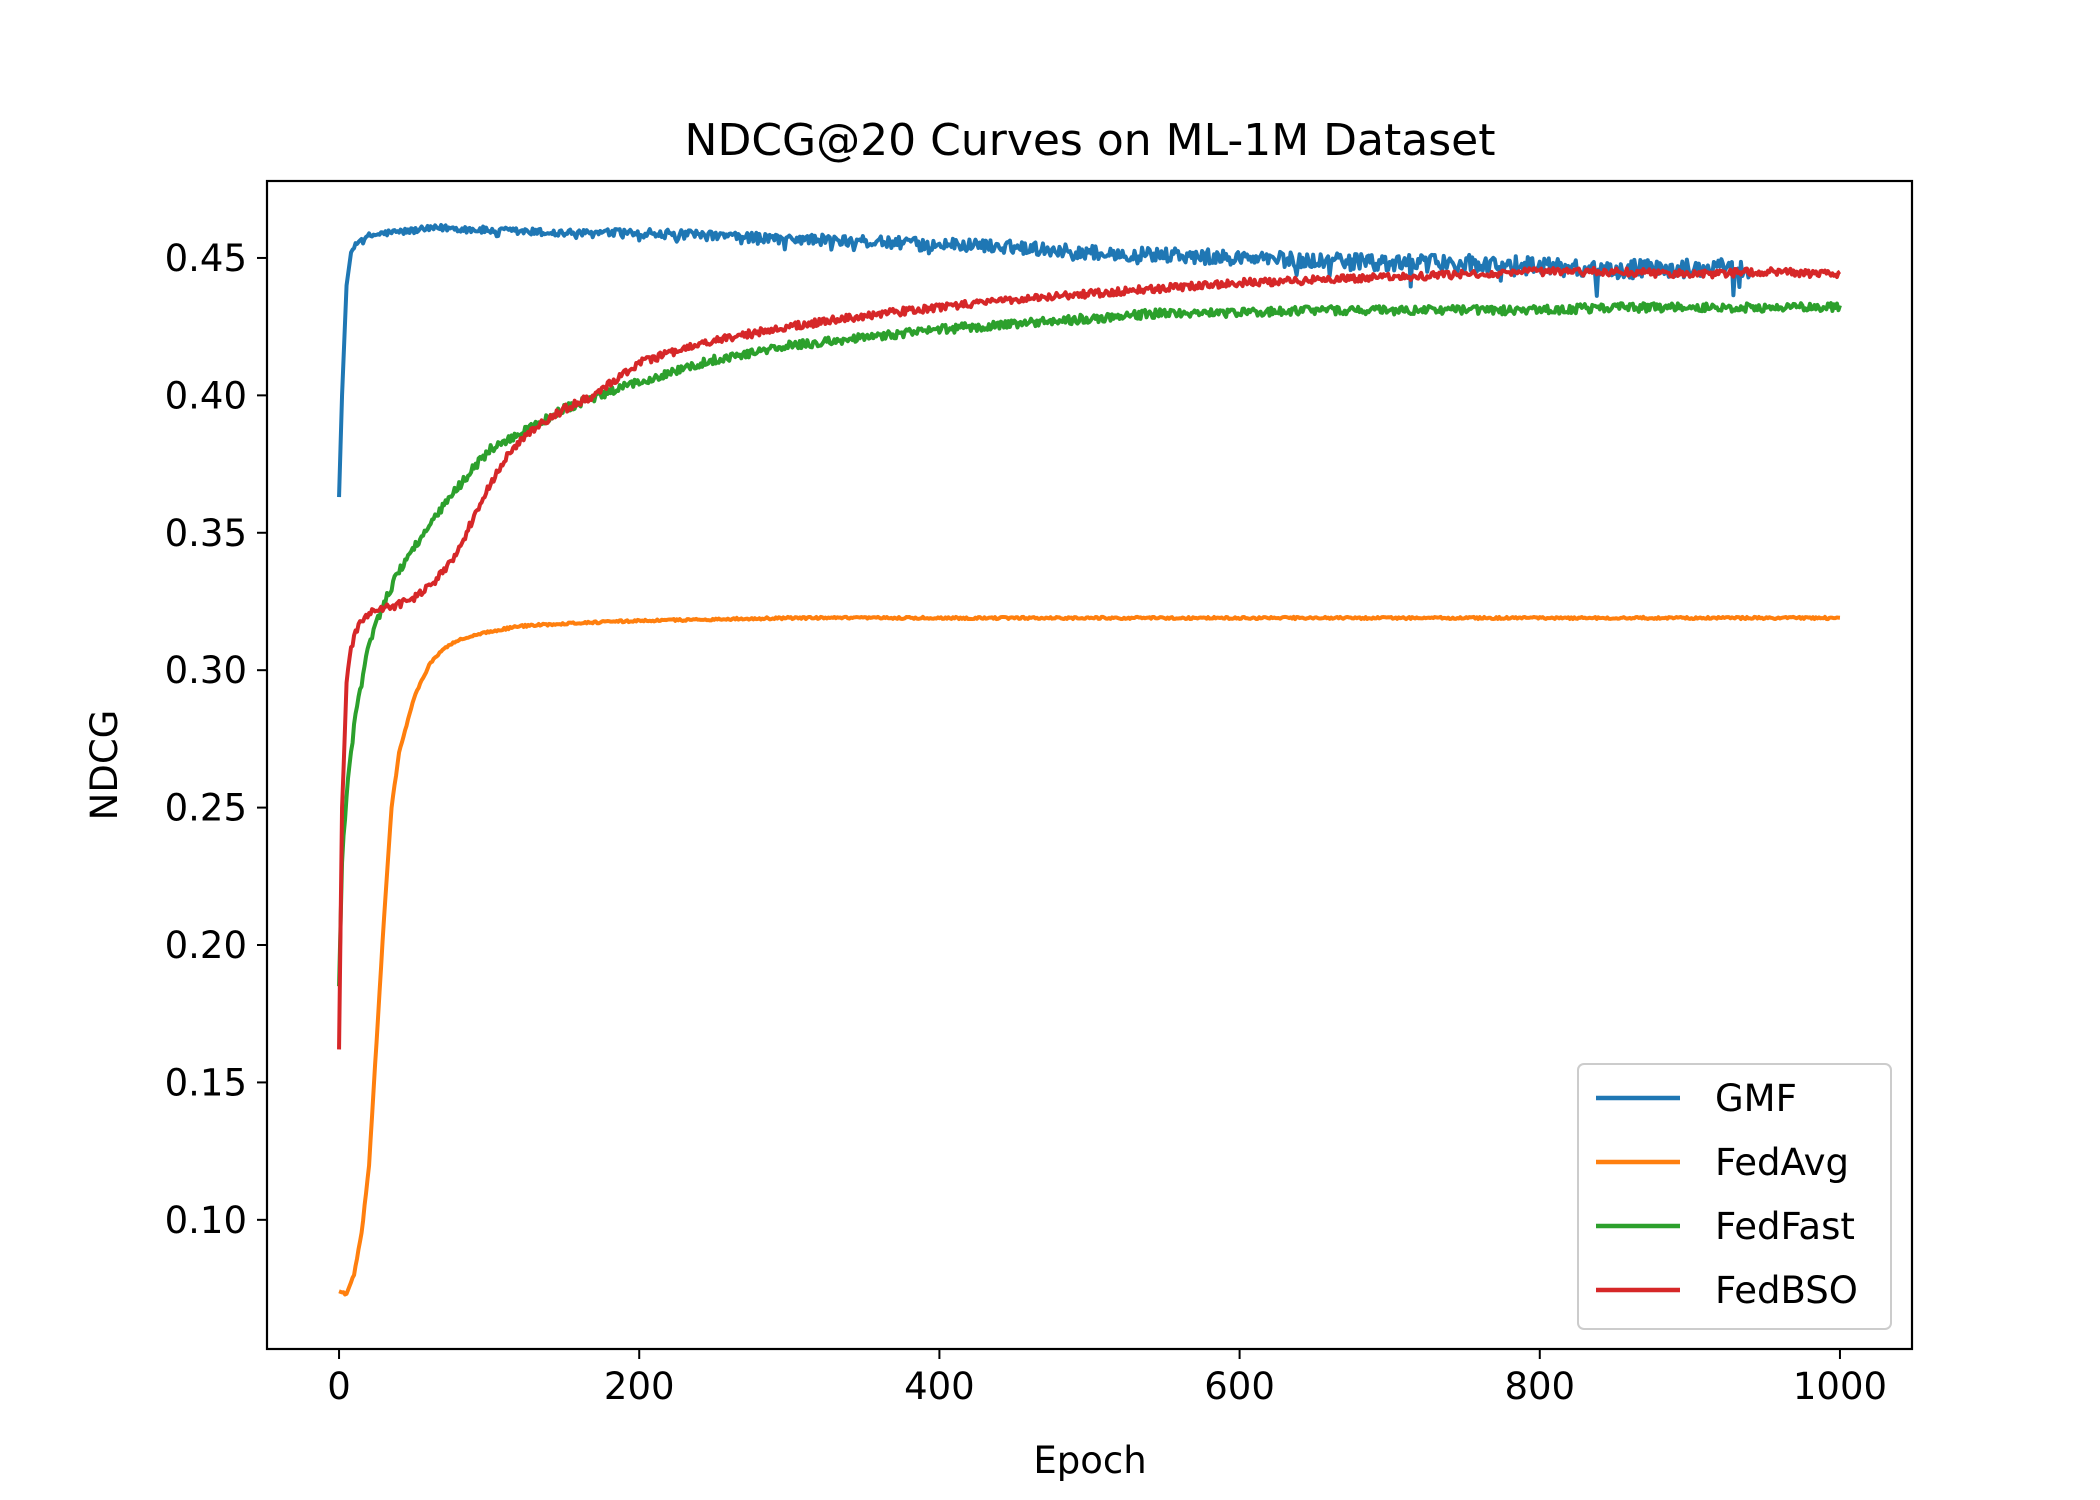 This screenshot has width=2100, height=1500. I want to click on y-axis-ticks: 0.10 0.15 0.20 0.25 0.30 0.35 0.40 0.45, so click(216, 739).